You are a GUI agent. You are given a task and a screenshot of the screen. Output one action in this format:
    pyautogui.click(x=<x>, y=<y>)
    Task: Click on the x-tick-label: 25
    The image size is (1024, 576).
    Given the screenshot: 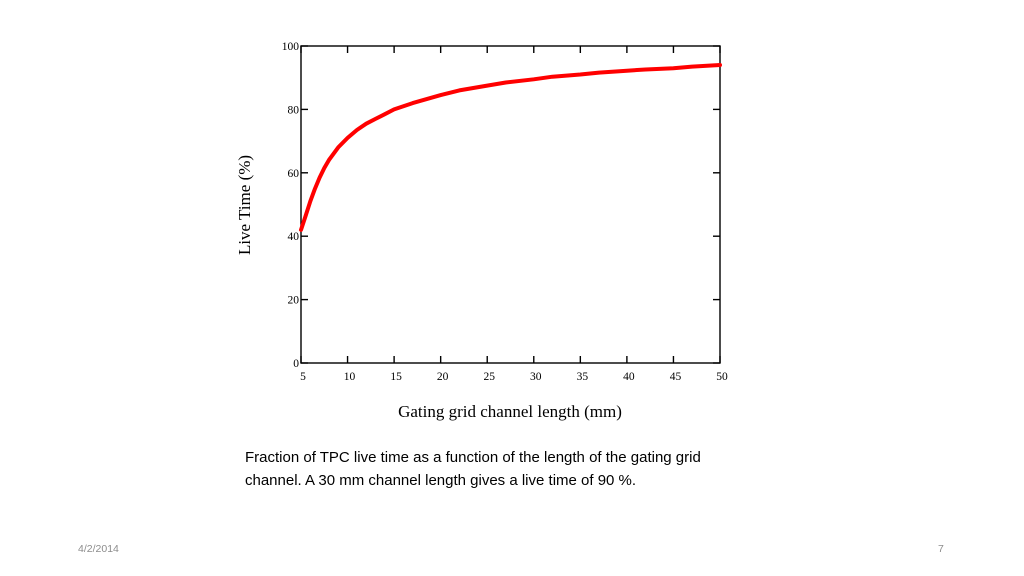 What is the action you would take?
    pyautogui.click(x=489, y=377)
    